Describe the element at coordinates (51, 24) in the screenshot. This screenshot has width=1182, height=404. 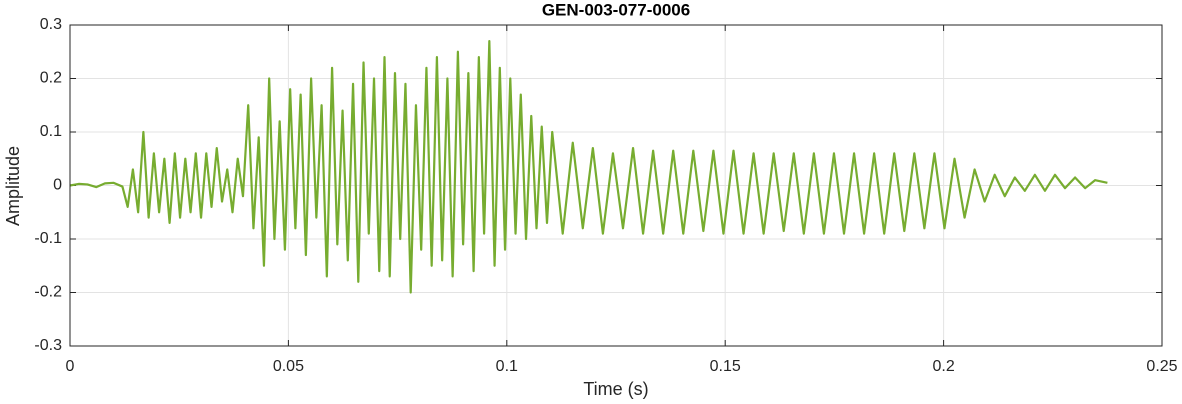
I see `y-tick-label: 0.3` at that location.